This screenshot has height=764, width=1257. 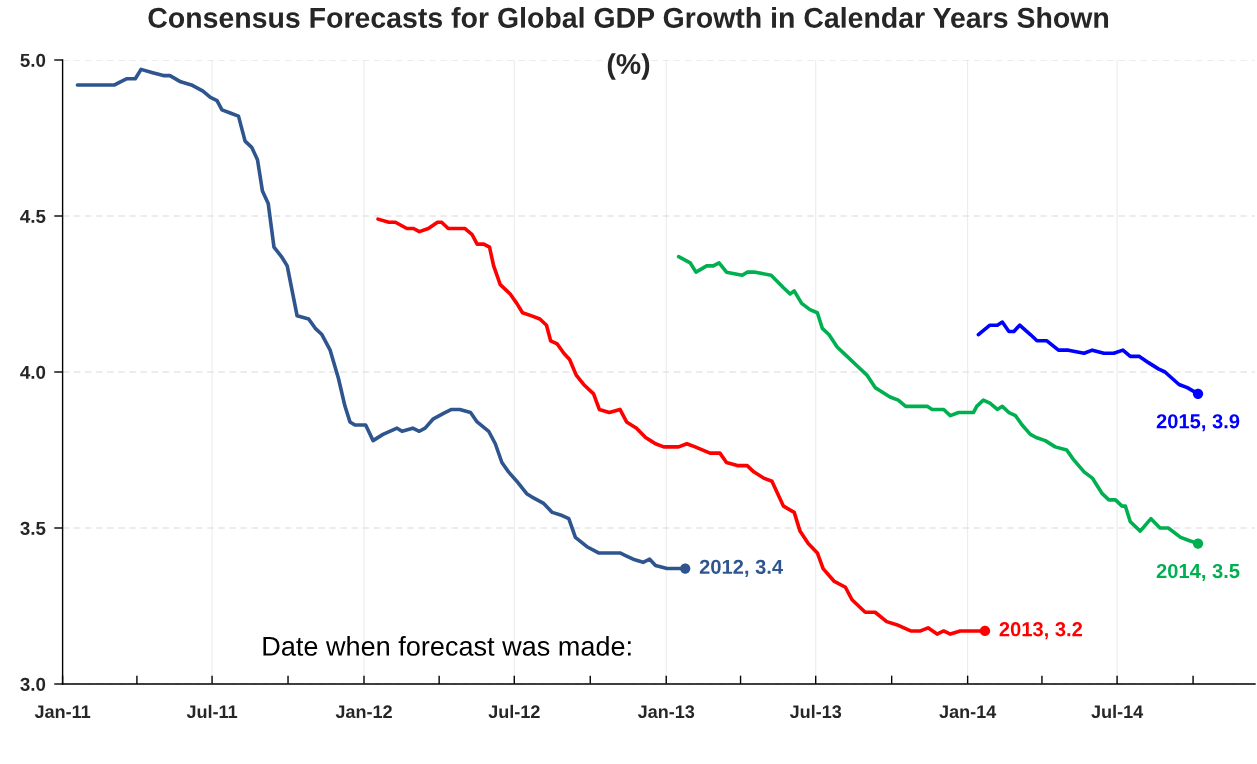 What do you see at coordinates (741, 568) in the screenshot?
I see `annotation: 2012, 3.4` at bounding box center [741, 568].